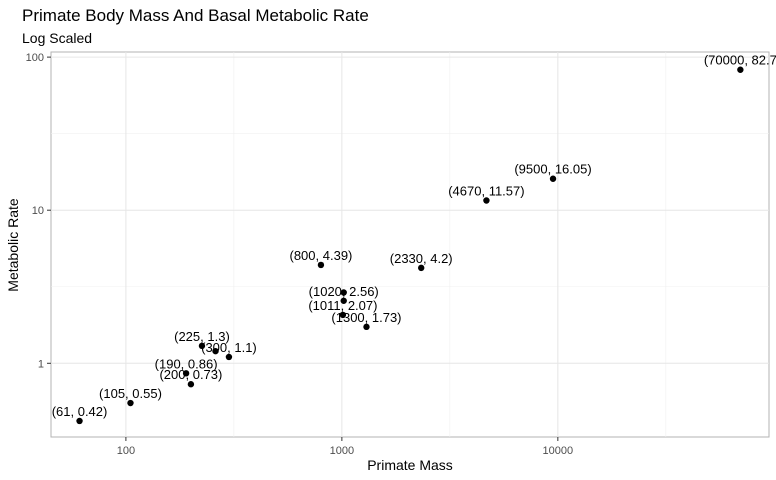 The width and height of the screenshot is (776, 480). What do you see at coordinates (38, 211) in the screenshot?
I see `y-tick-label: 10` at bounding box center [38, 211].